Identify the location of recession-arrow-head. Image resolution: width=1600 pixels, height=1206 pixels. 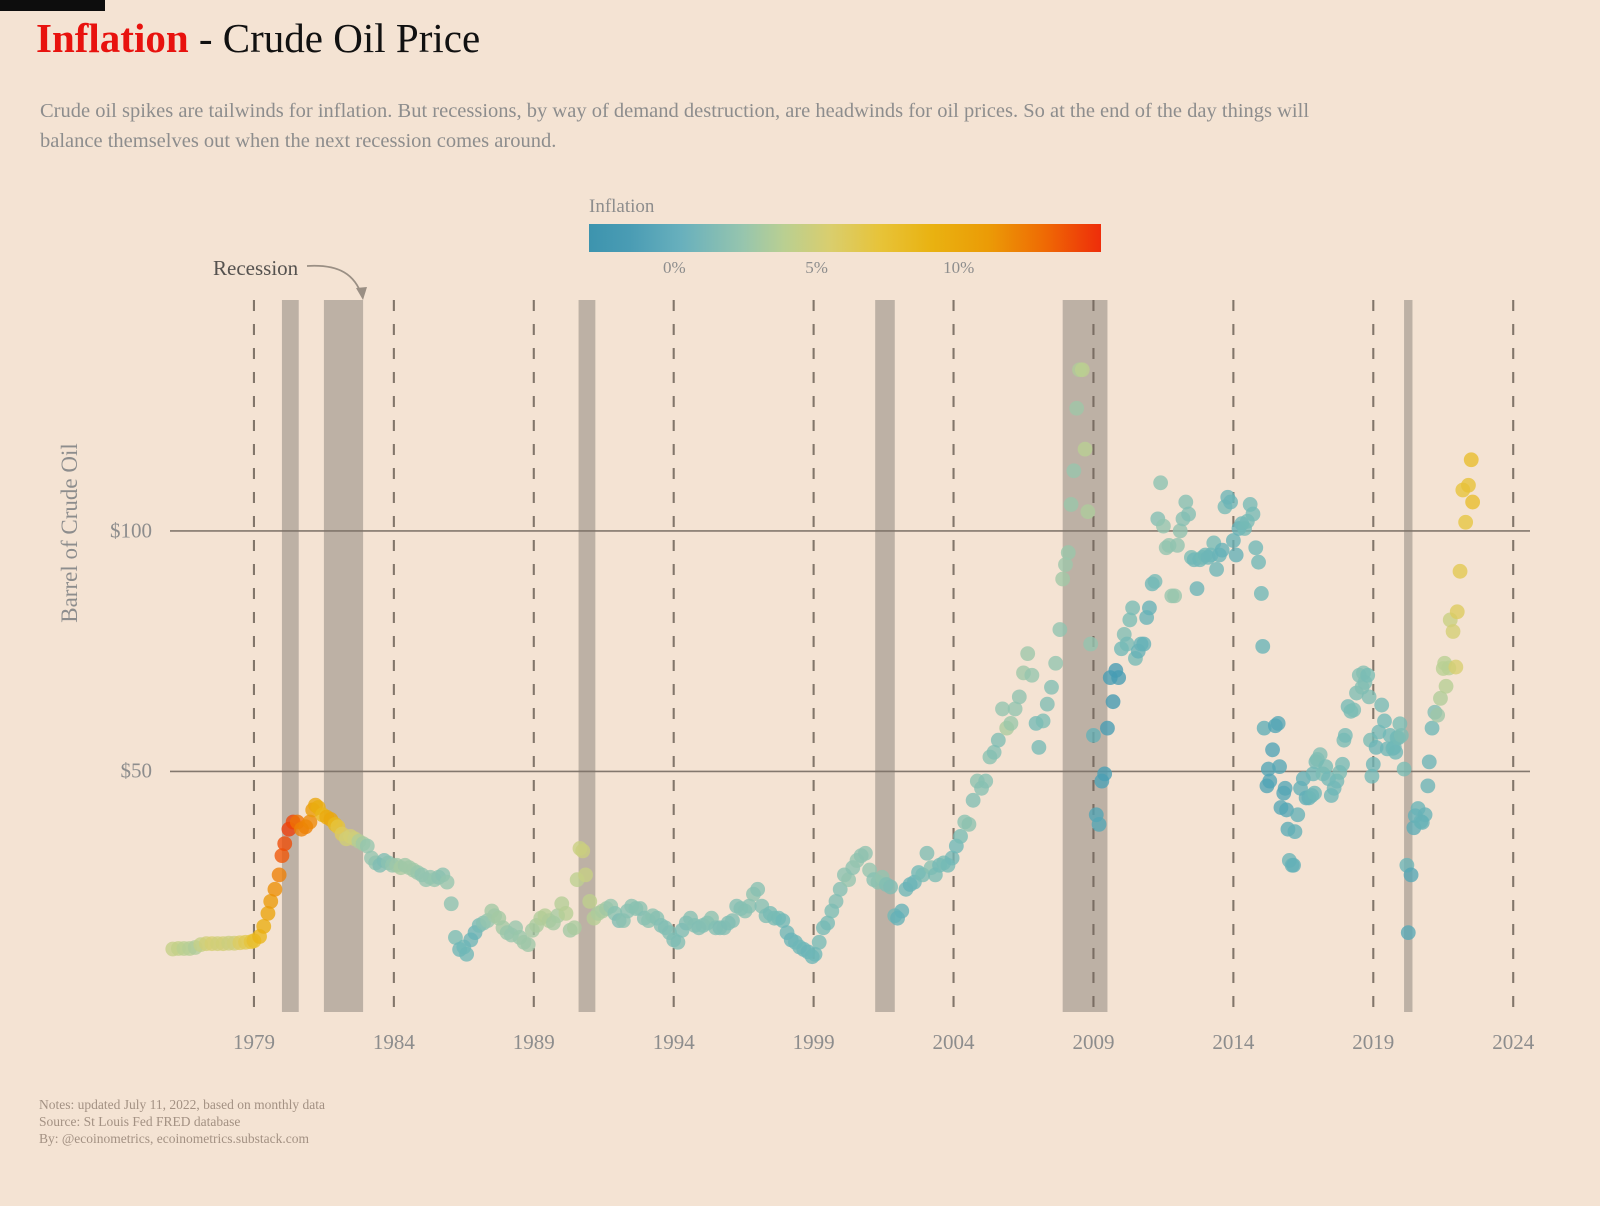
(361, 293).